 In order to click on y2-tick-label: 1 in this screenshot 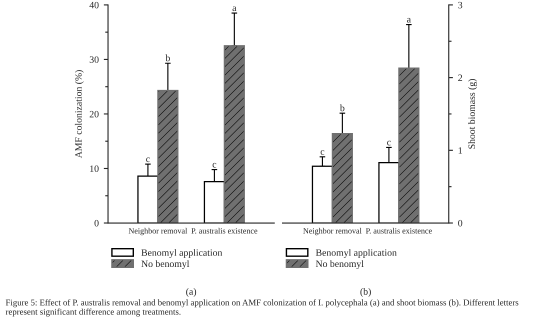, I will do `click(460, 150)`.